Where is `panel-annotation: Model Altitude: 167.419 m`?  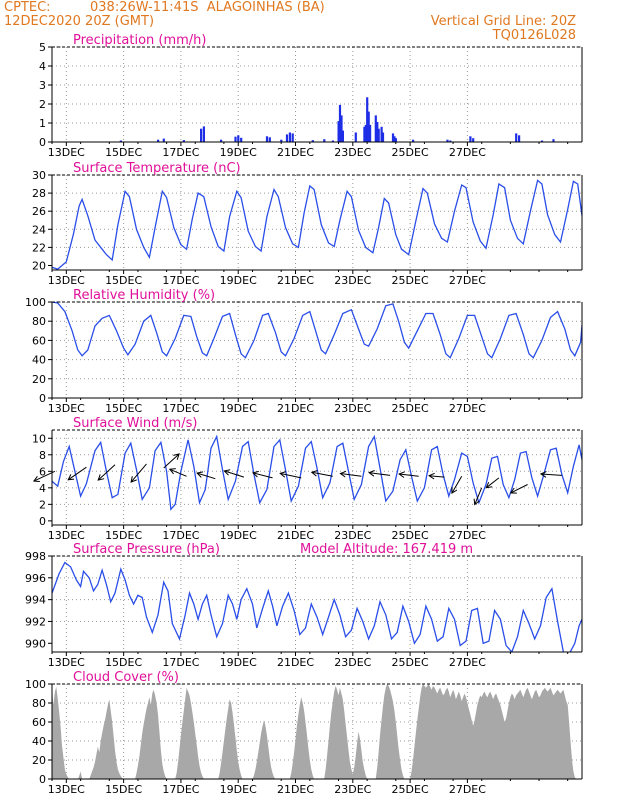
panel-annotation: Model Altitude: 167.419 m is located at coordinates (386, 549).